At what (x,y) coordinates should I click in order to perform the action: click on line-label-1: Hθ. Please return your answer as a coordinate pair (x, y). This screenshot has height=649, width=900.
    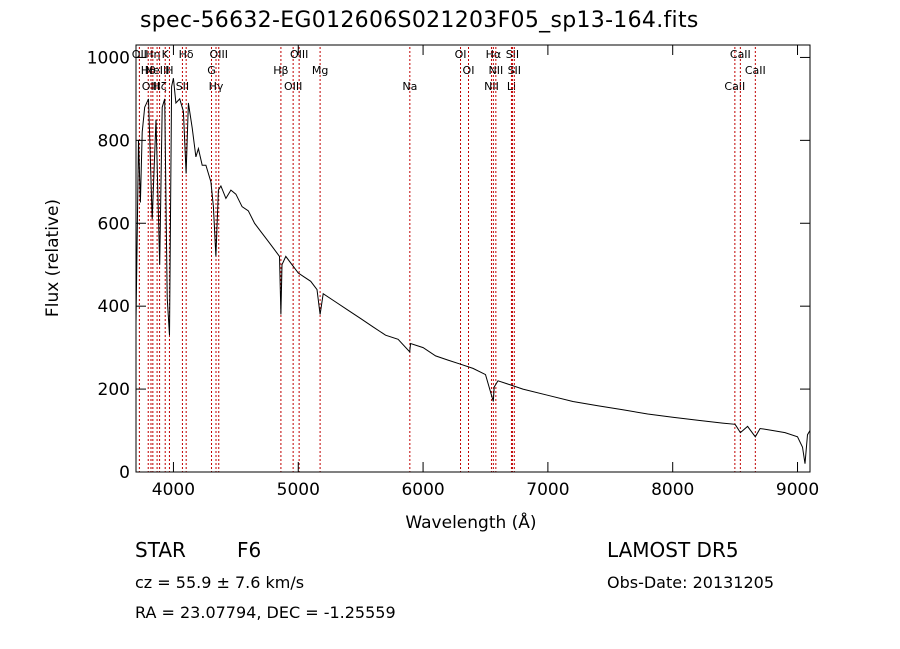
    Looking at the image, I should click on (148, 70).